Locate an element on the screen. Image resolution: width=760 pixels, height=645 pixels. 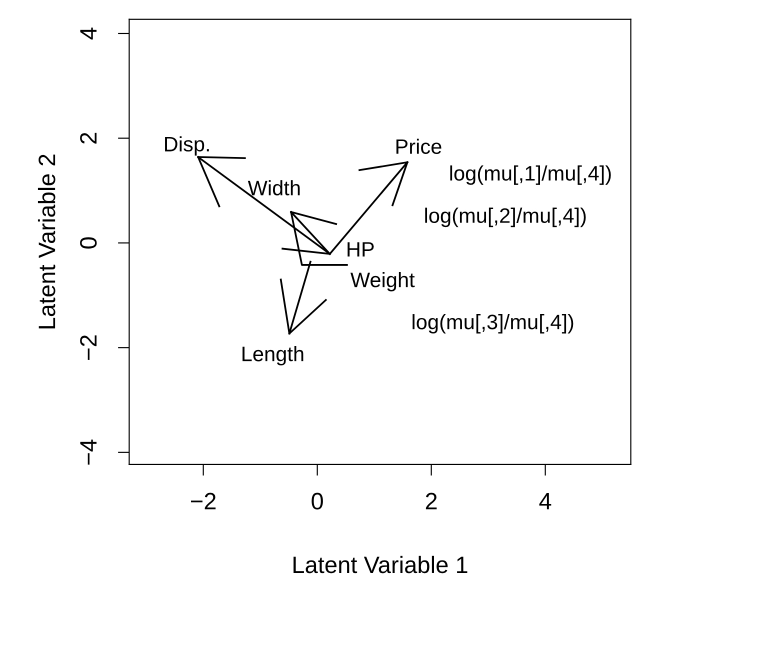
annotation: log(mu[,3]/mu[,4]) is located at coordinates (493, 324).